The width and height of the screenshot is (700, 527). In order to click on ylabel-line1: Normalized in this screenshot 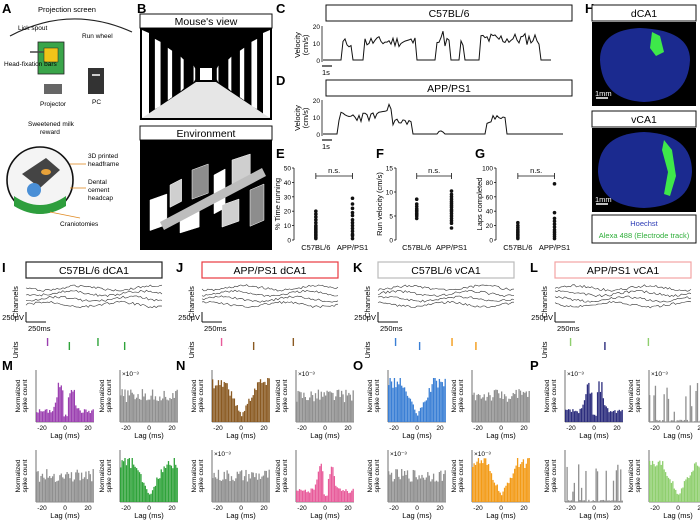, I will do `click(18, 475)`.